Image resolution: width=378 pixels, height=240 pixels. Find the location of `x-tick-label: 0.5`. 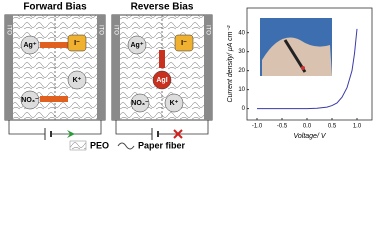

x-tick-label: 0.5 is located at coordinates (332, 127).